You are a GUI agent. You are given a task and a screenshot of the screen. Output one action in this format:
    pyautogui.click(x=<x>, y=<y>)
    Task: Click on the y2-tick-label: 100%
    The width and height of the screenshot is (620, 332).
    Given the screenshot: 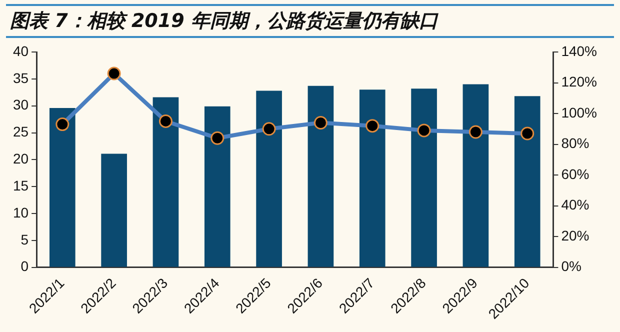 What is the action you would take?
    pyautogui.click(x=579, y=112)
    